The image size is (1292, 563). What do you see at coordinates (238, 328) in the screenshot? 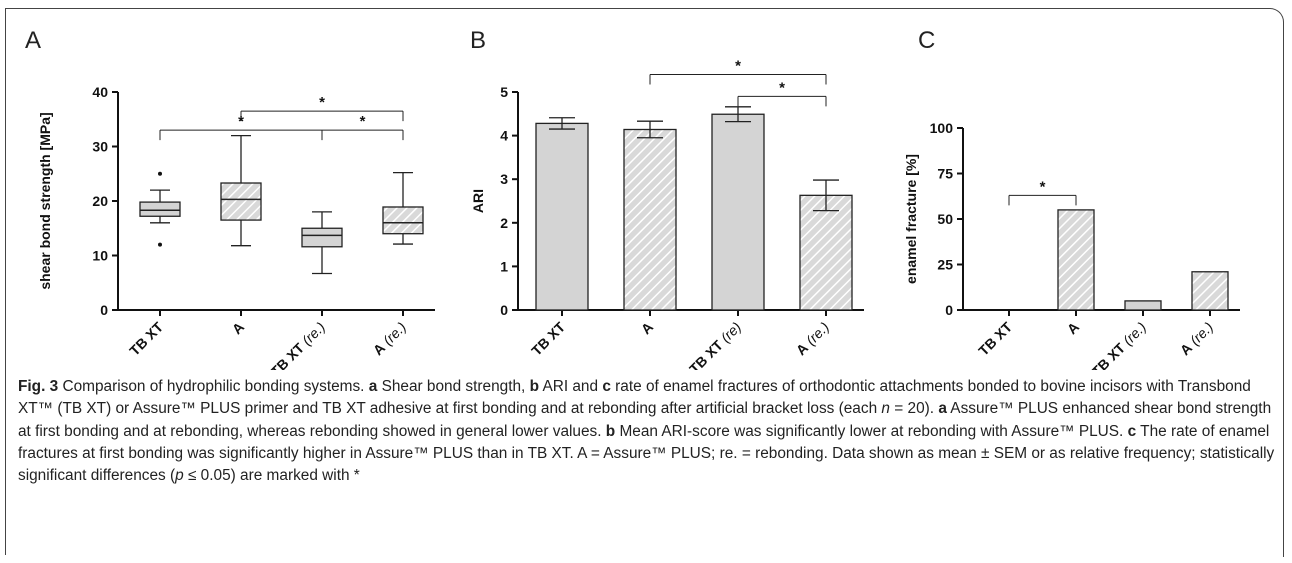
I see `panel-a-x-tick-label: A` at bounding box center [238, 328].